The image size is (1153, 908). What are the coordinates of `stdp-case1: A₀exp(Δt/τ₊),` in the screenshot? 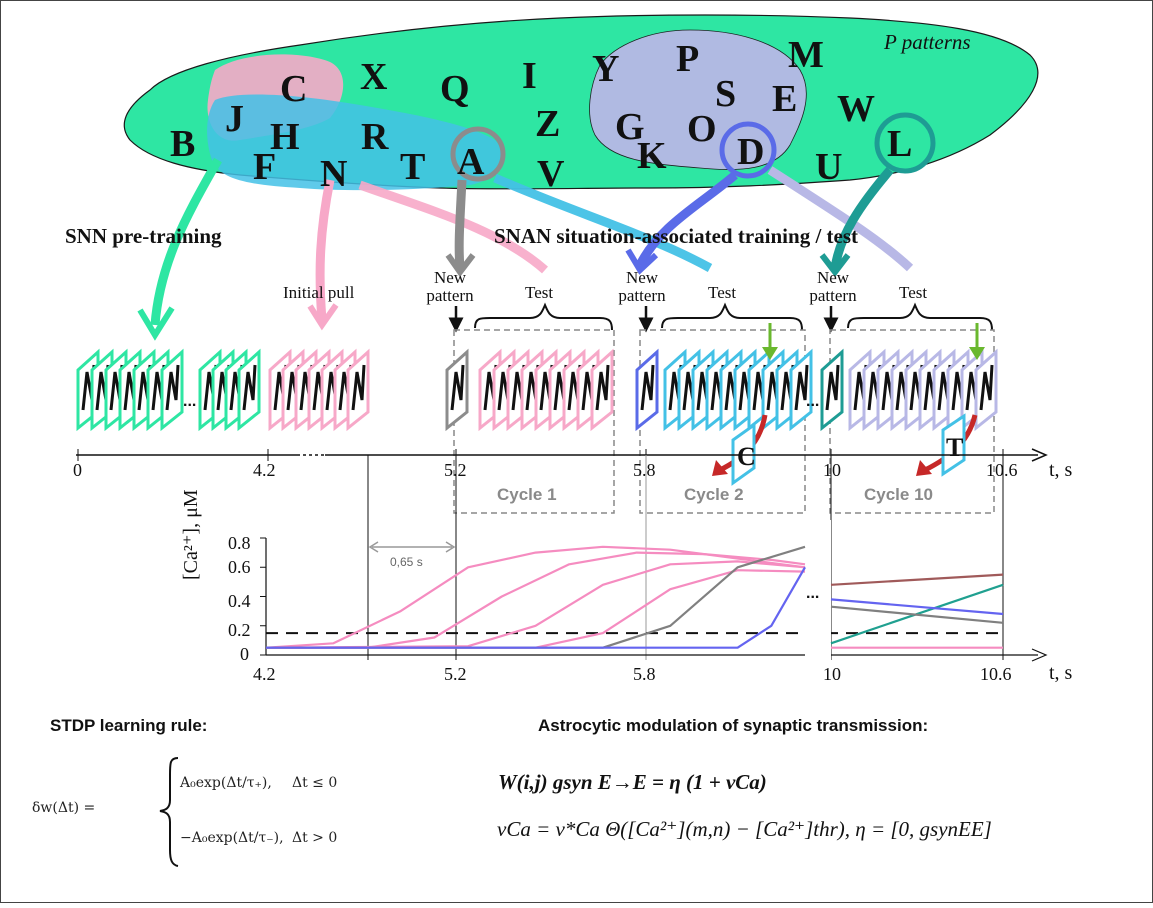 It's located at (226, 783).